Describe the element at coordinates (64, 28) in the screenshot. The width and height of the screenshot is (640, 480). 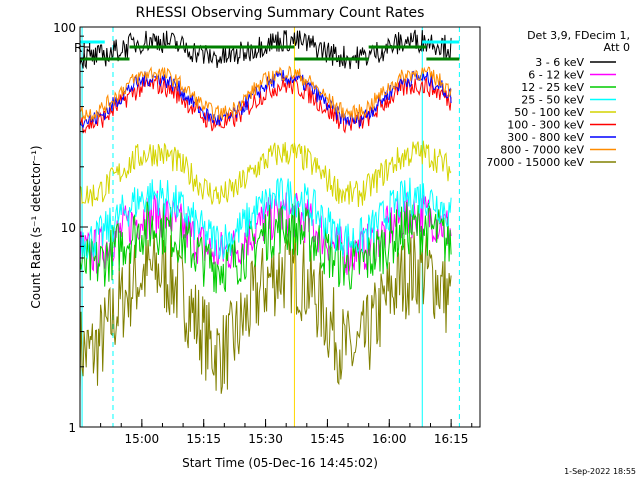
I see `y-tick-label: 100` at that location.